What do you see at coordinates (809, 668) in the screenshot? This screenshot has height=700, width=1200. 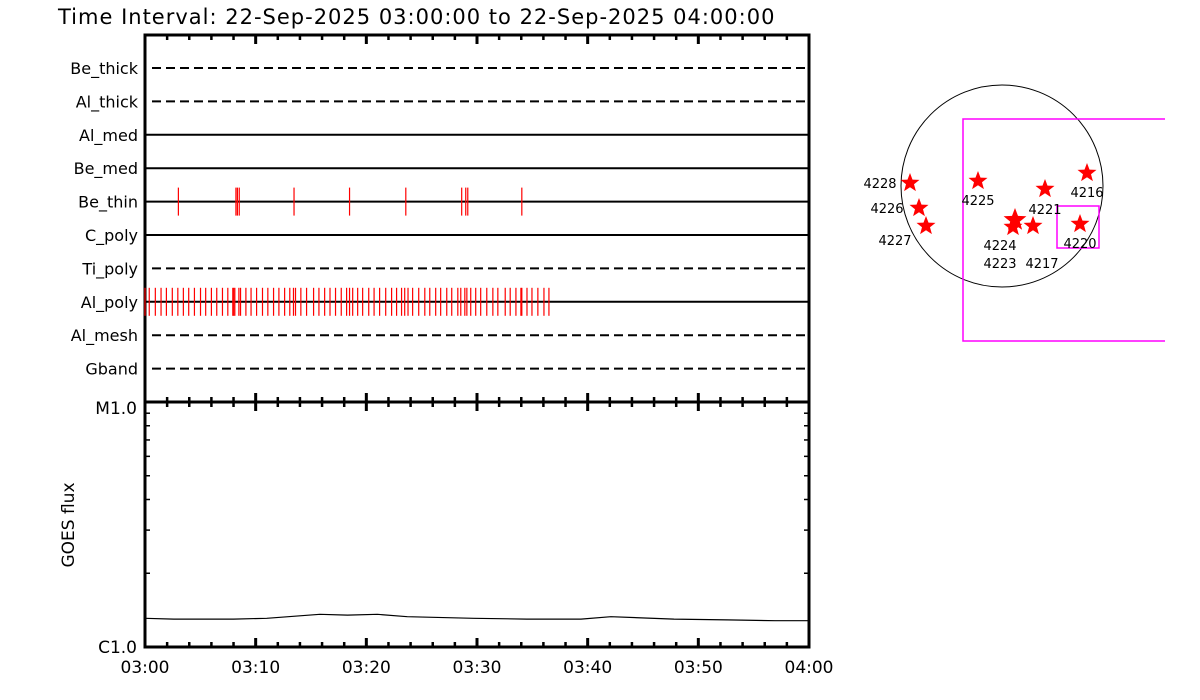 I see `xtick-label: 04:00` at bounding box center [809, 668].